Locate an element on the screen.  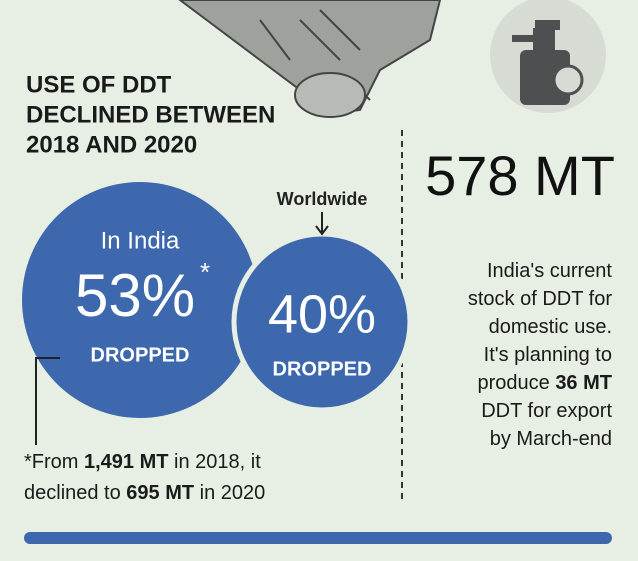
text-segment: in 2020 is located at coordinates (229, 493).